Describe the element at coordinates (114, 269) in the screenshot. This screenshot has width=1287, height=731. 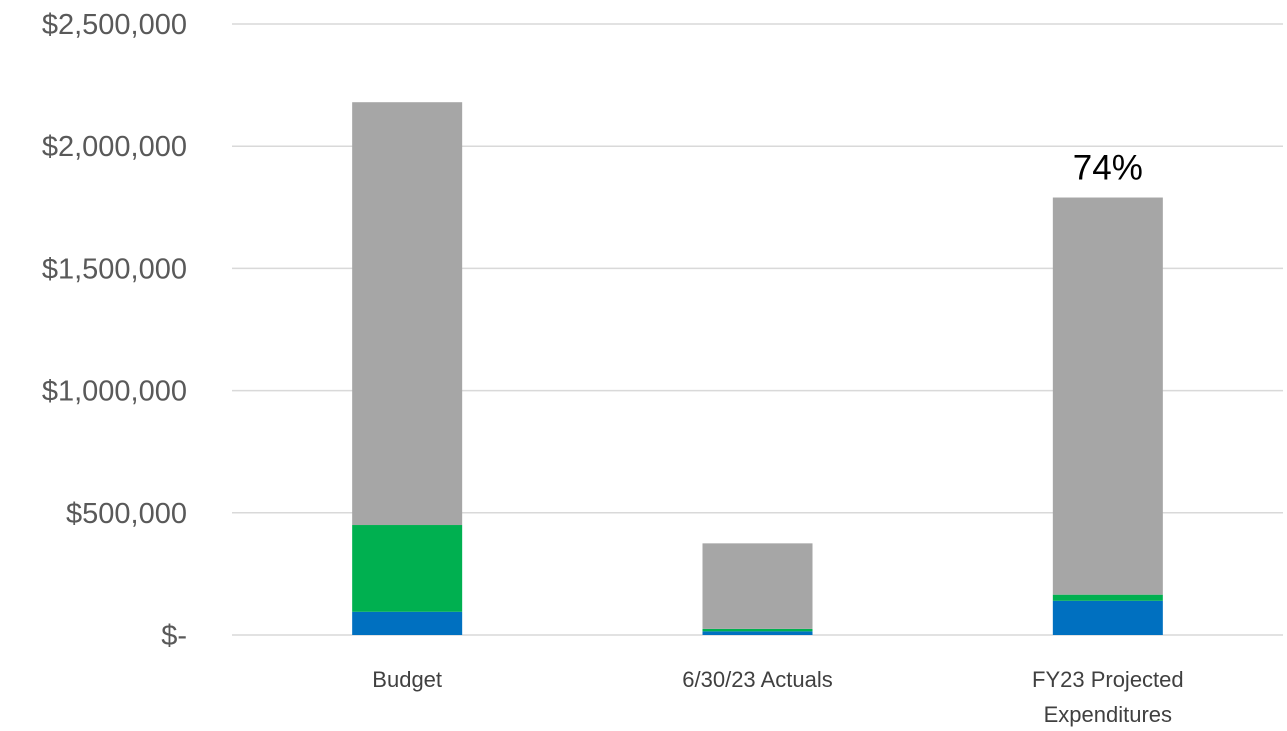
I see `y-tick-label: $1,500,000` at that location.